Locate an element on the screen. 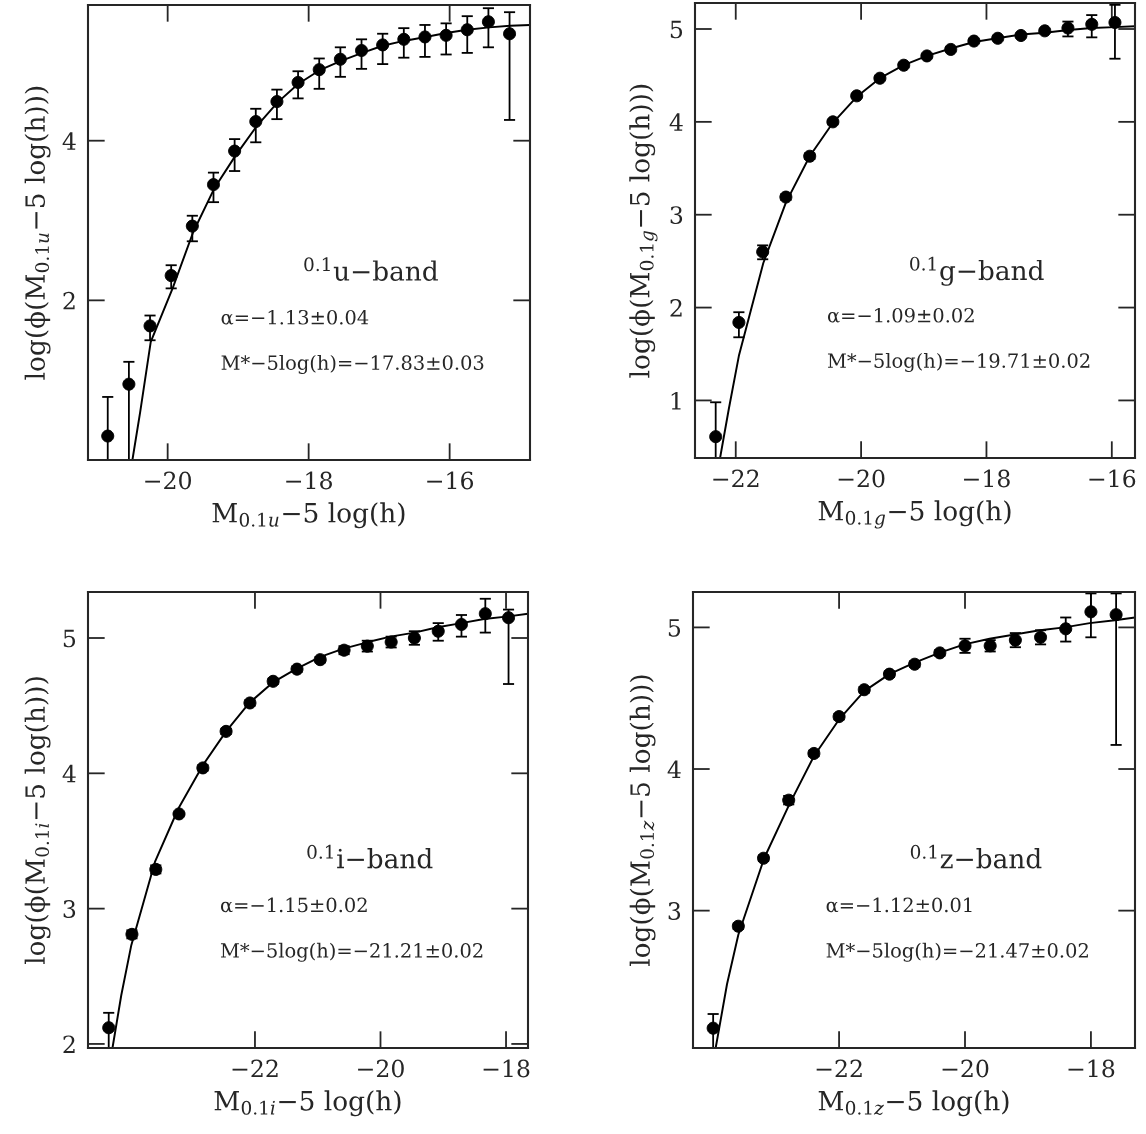 This screenshot has height=1134, width=1146. annotation: $^{0.1}$i−band is located at coordinates (370, 856).